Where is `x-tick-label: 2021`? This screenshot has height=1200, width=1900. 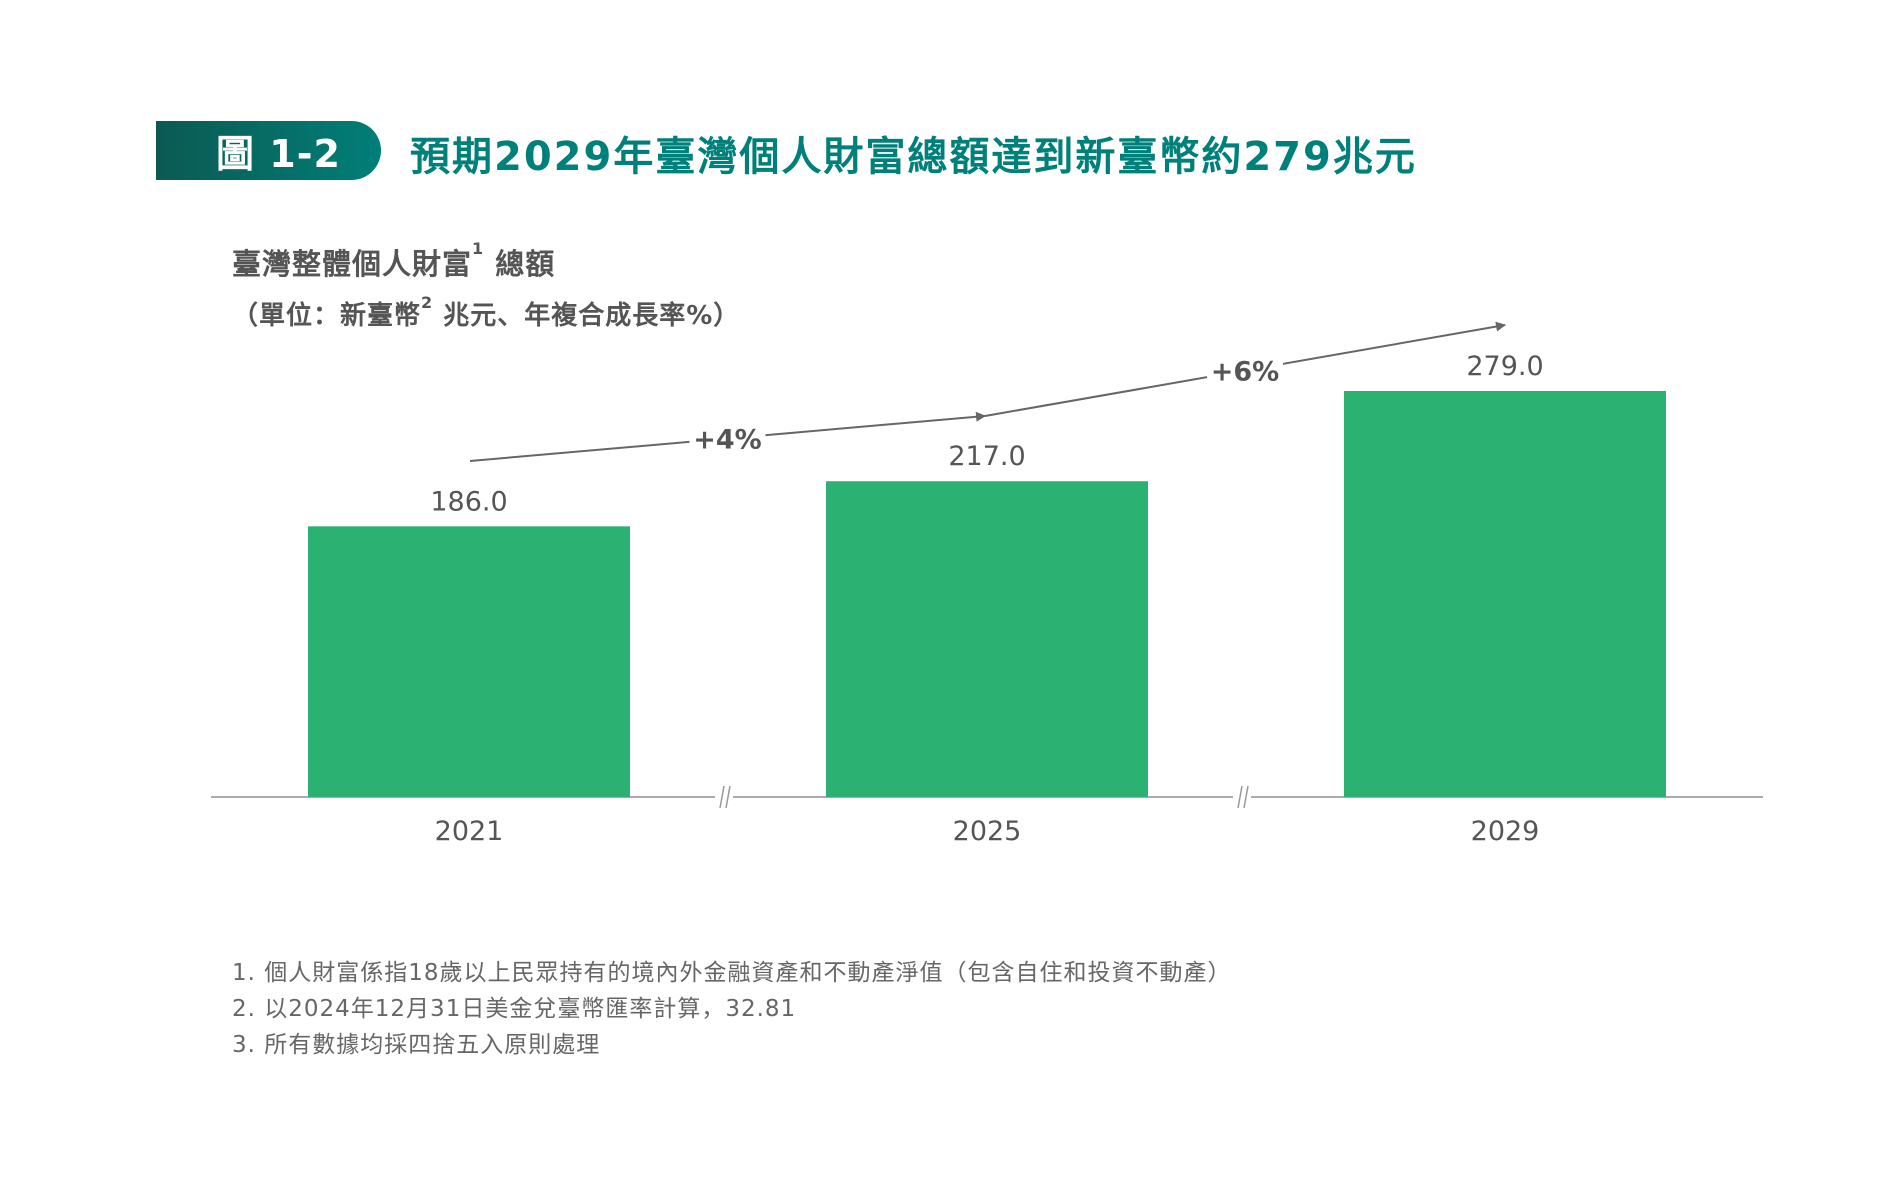 x-tick-label: 2021 is located at coordinates (469, 831).